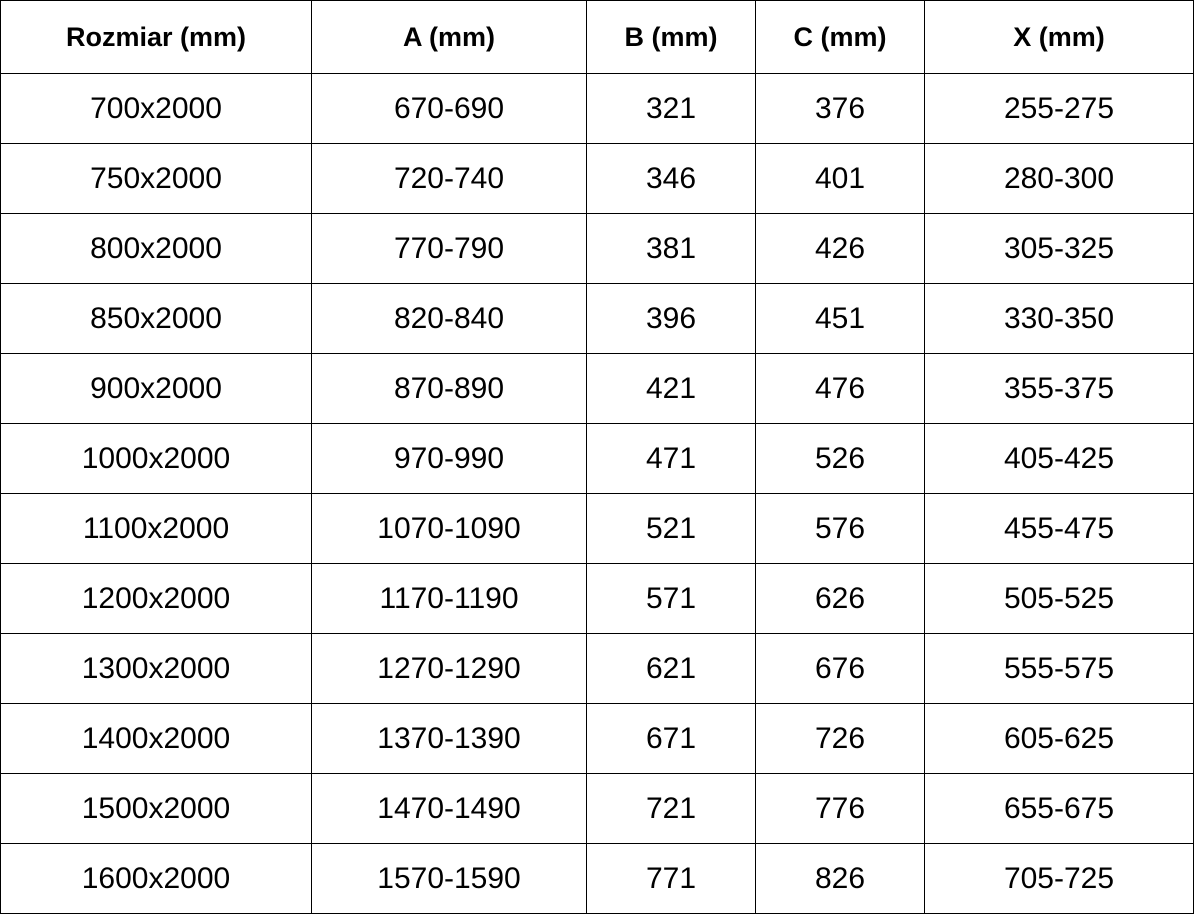 The width and height of the screenshot is (1199, 914). What do you see at coordinates (1059, 248) in the screenshot?
I see `x-cell: 305-325` at bounding box center [1059, 248].